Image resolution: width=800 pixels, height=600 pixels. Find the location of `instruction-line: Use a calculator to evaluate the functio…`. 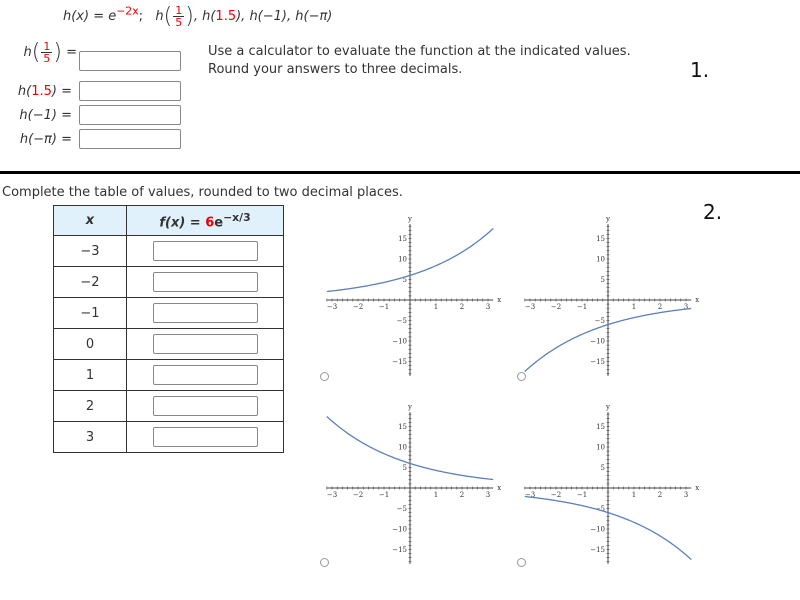

instruction-line: Use a calculator to evaluate the functio… is located at coordinates (419, 51).